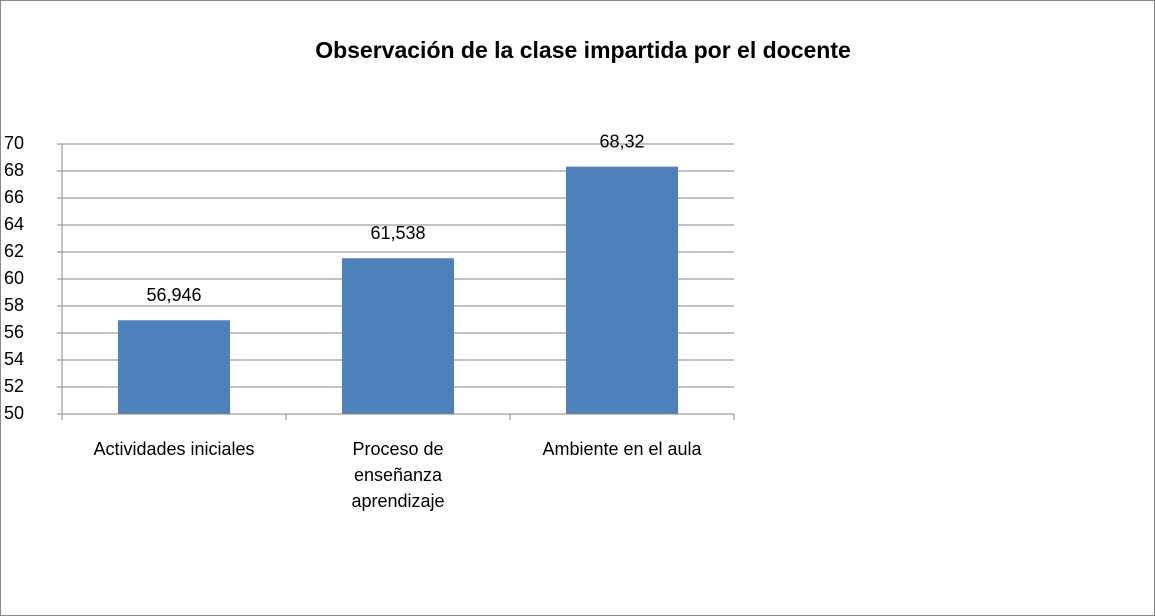 The width and height of the screenshot is (1155, 616). I want to click on data-label: 56,946, so click(173, 295).